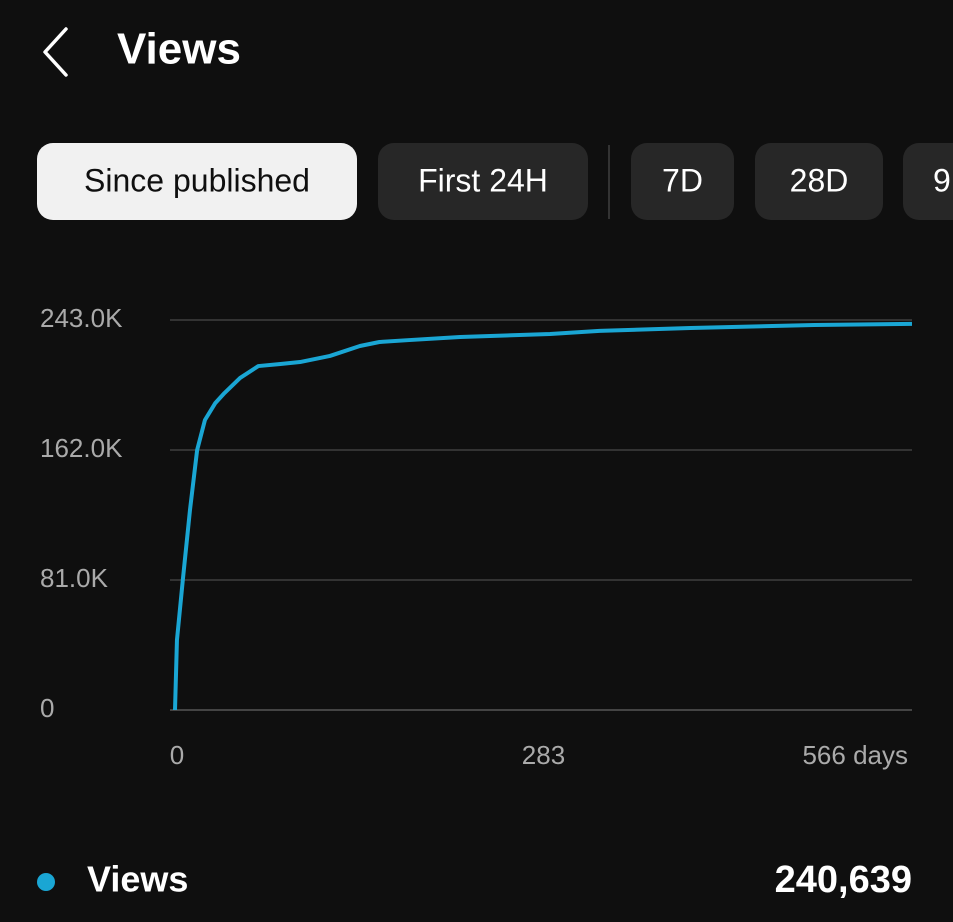  I want to click on legend-dot, so click(46, 882).